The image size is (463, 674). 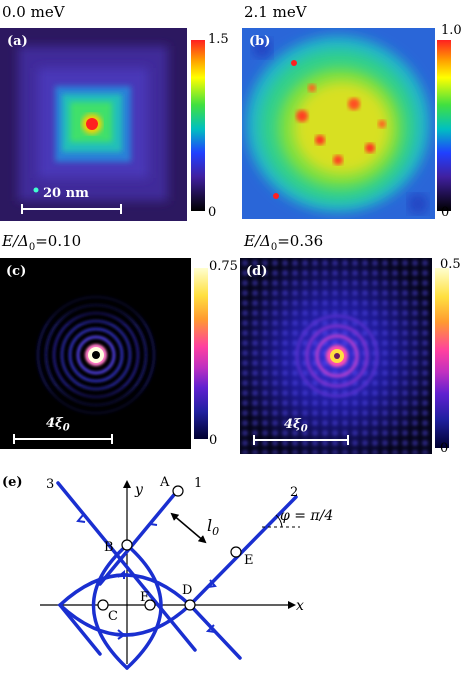 I want to click on colorbar-c-min: 0, so click(x=213, y=440).